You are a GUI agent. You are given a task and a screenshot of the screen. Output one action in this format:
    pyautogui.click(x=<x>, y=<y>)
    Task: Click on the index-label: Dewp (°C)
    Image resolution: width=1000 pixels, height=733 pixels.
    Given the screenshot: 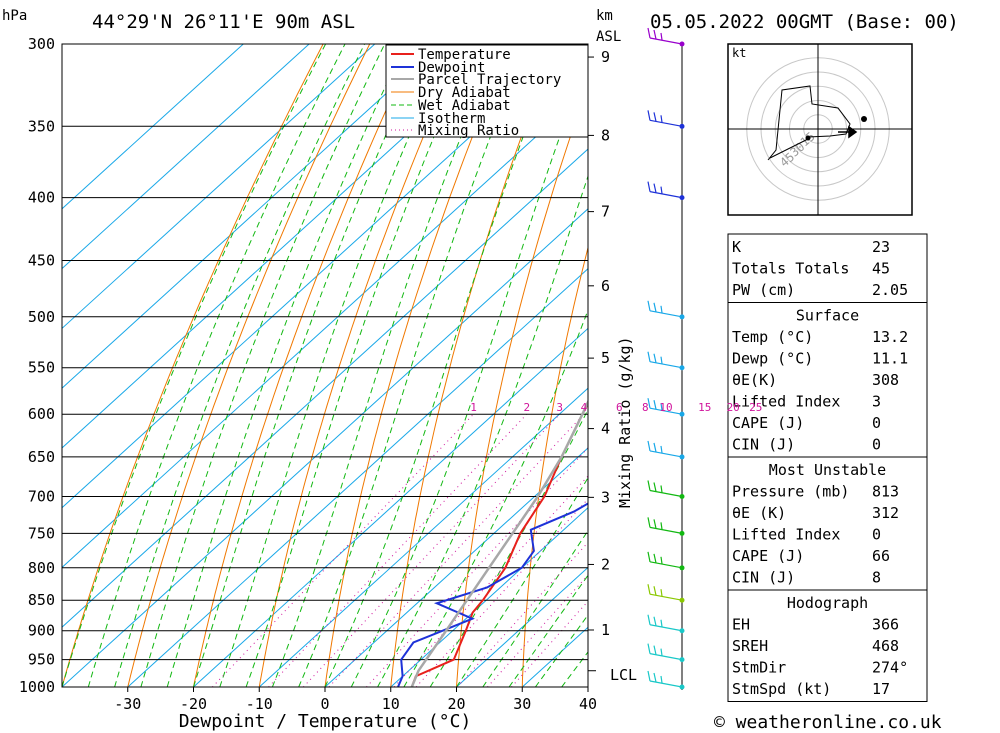 What is the action you would take?
    pyautogui.click(x=772, y=359)
    